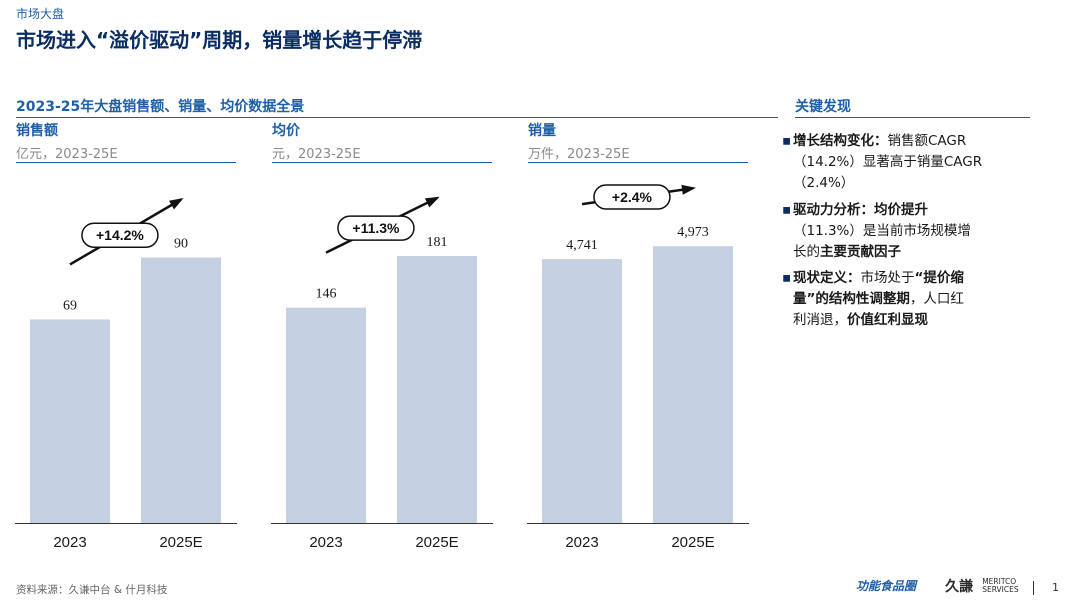 The width and height of the screenshot is (1080, 608). What do you see at coordinates (432, 202) in the screenshot?
I see `growth-arrow-head-icon-price` at bounding box center [432, 202].